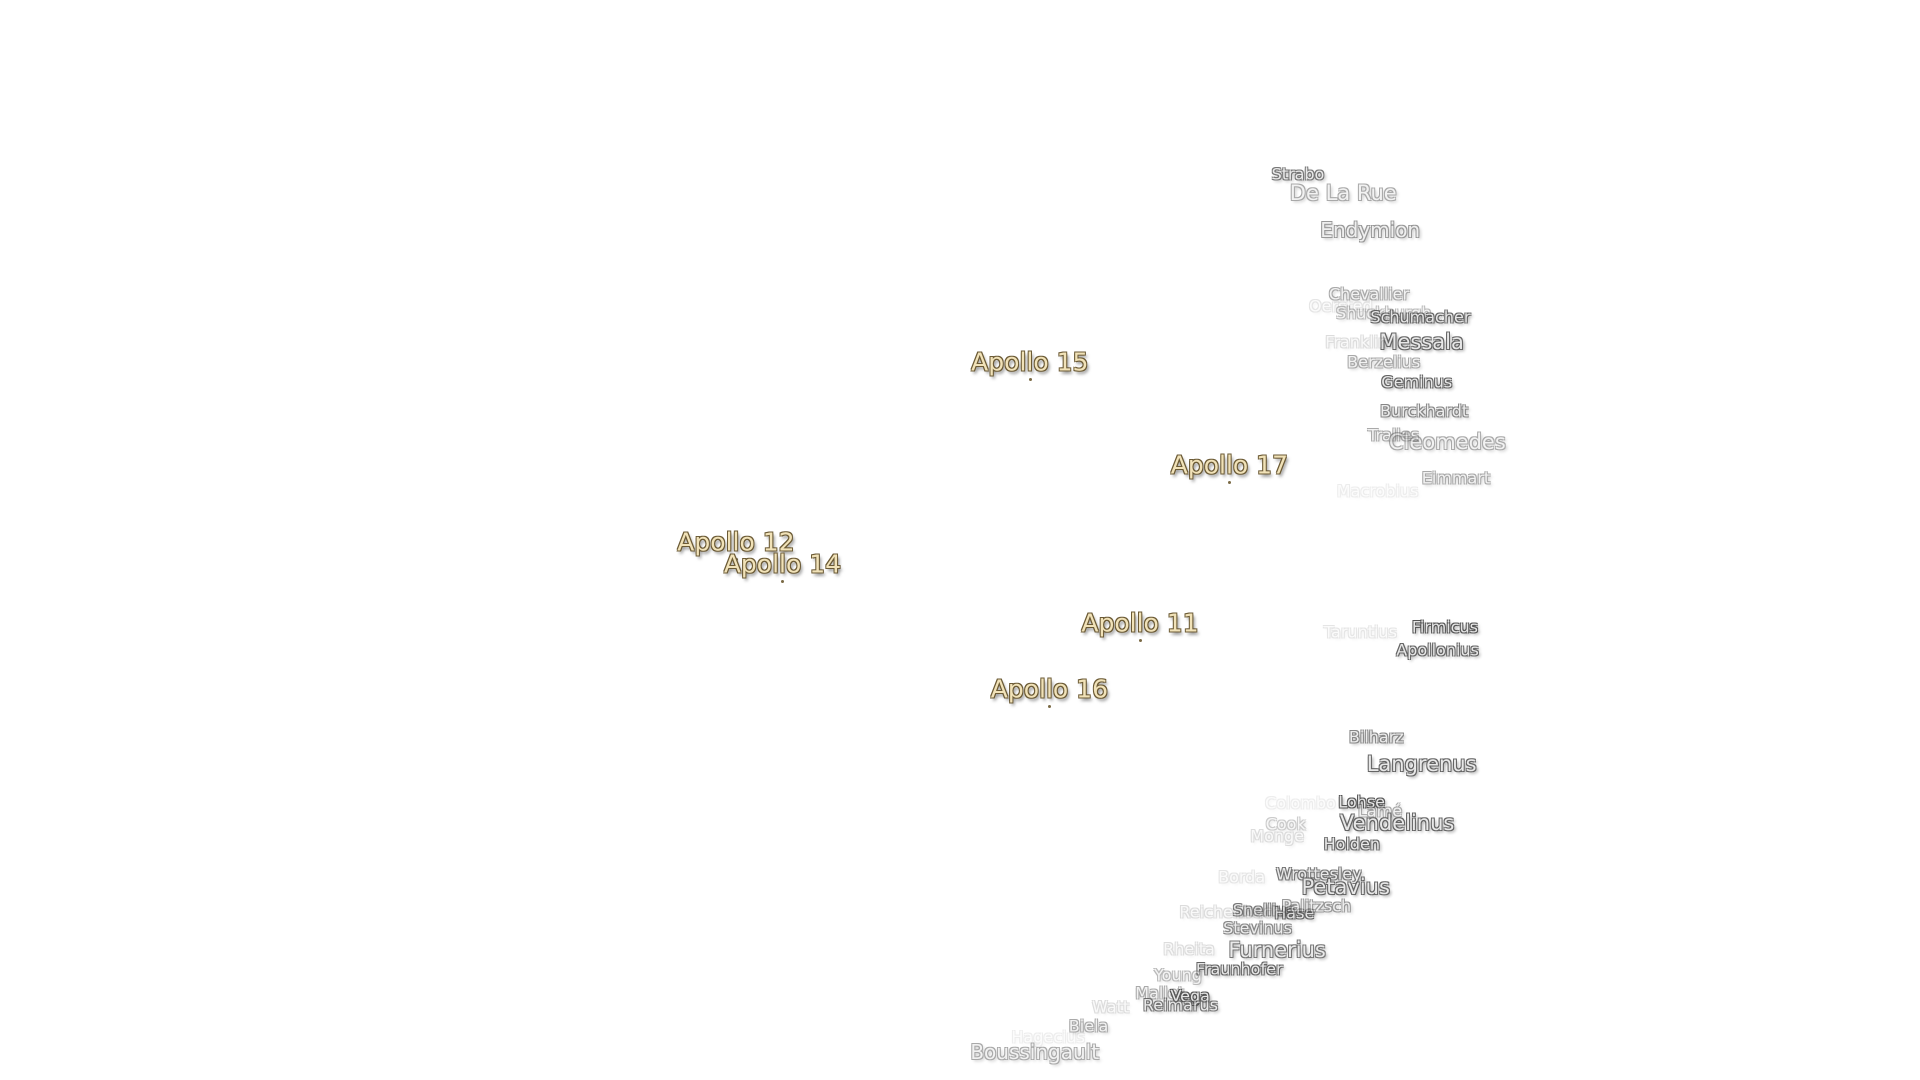  I want to click on crater-label: Young, so click(1178, 975).